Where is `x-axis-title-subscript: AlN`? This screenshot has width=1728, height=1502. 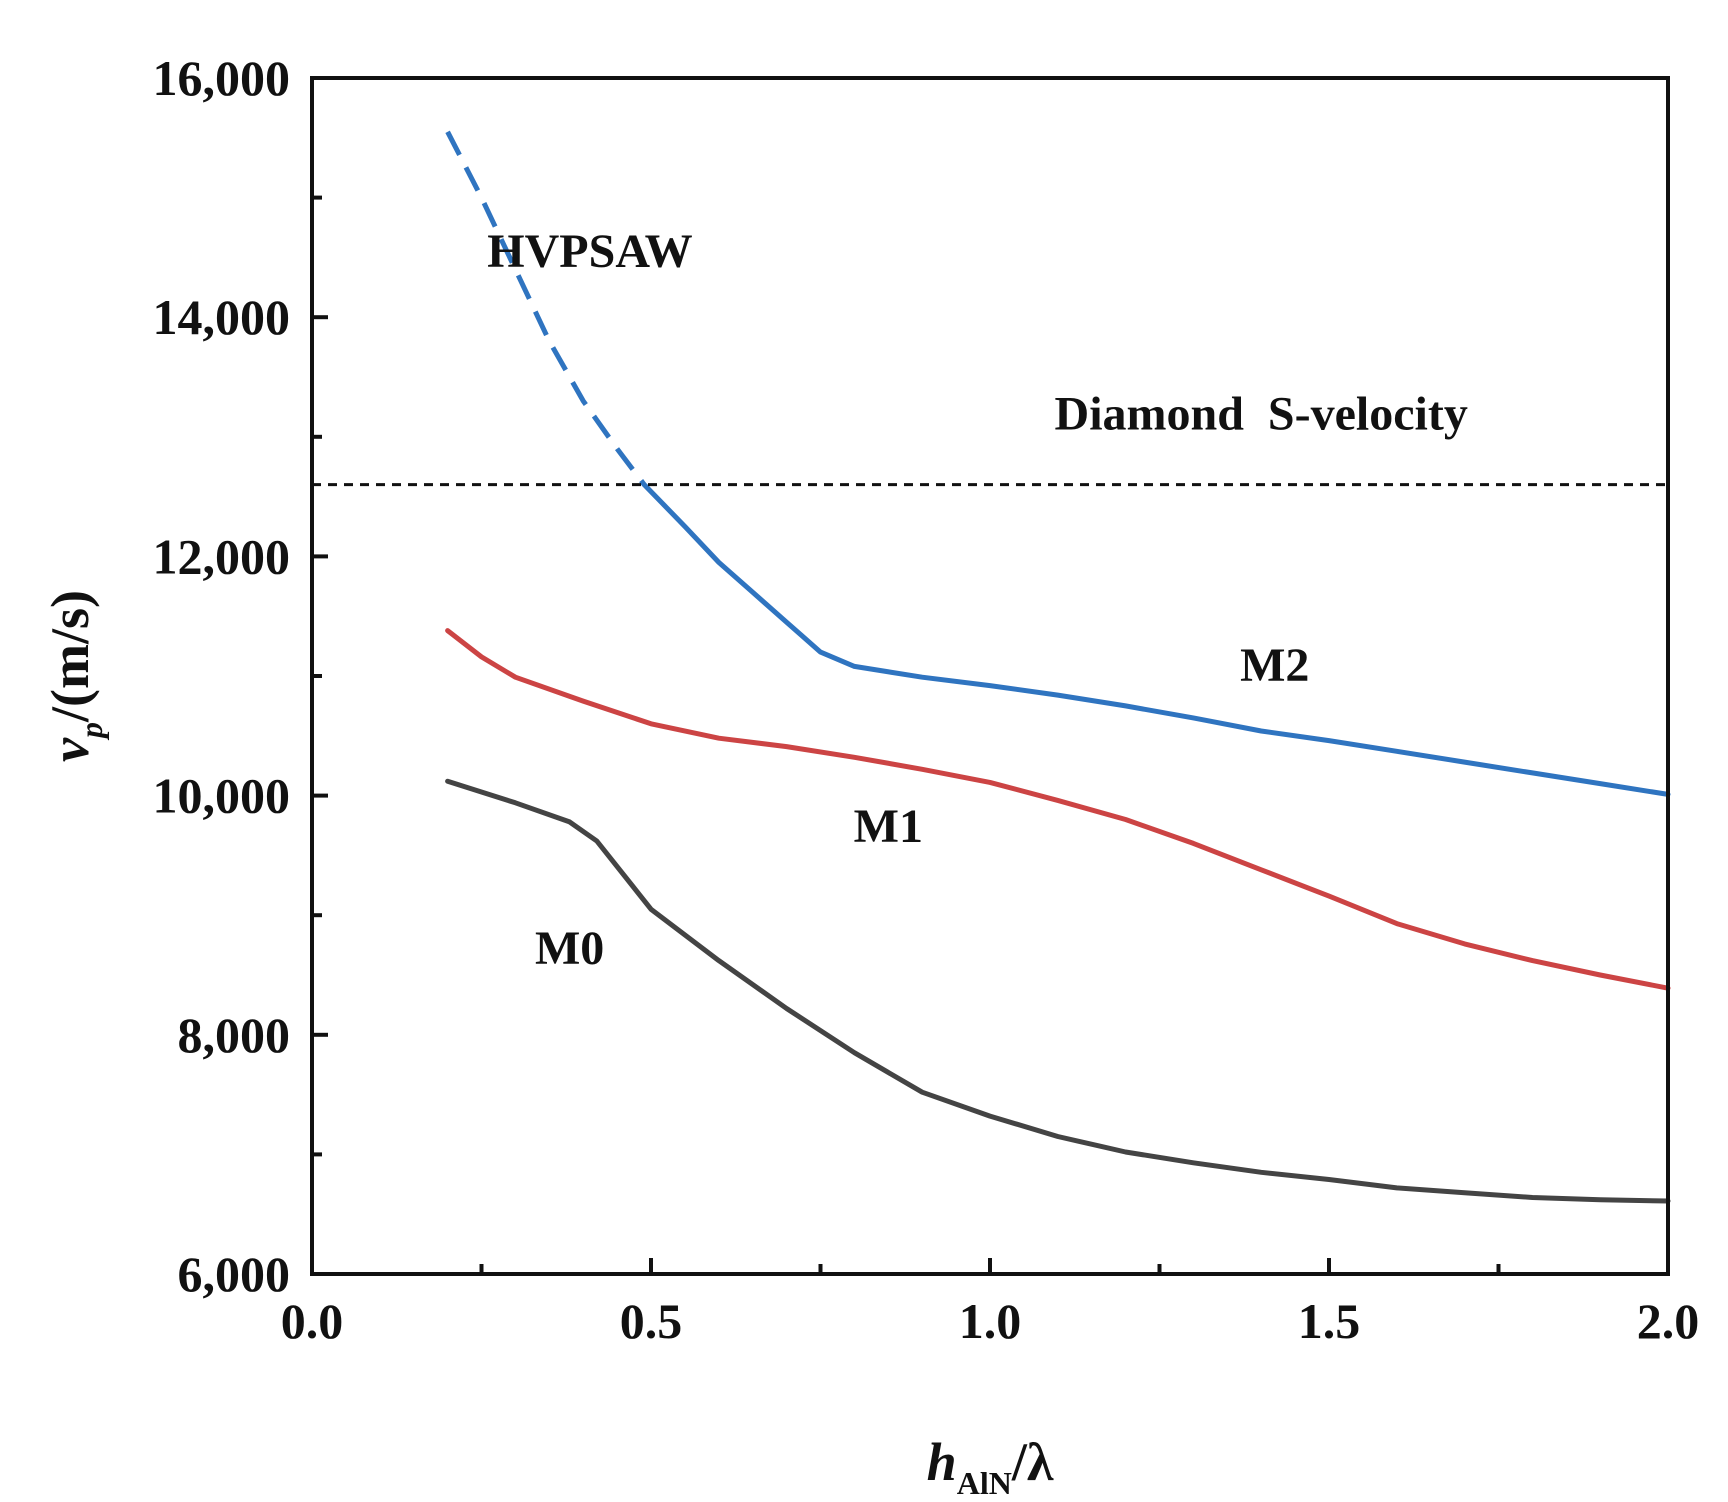
x-axis-title-subscript: AlN is located at coordinates (984, 1483).